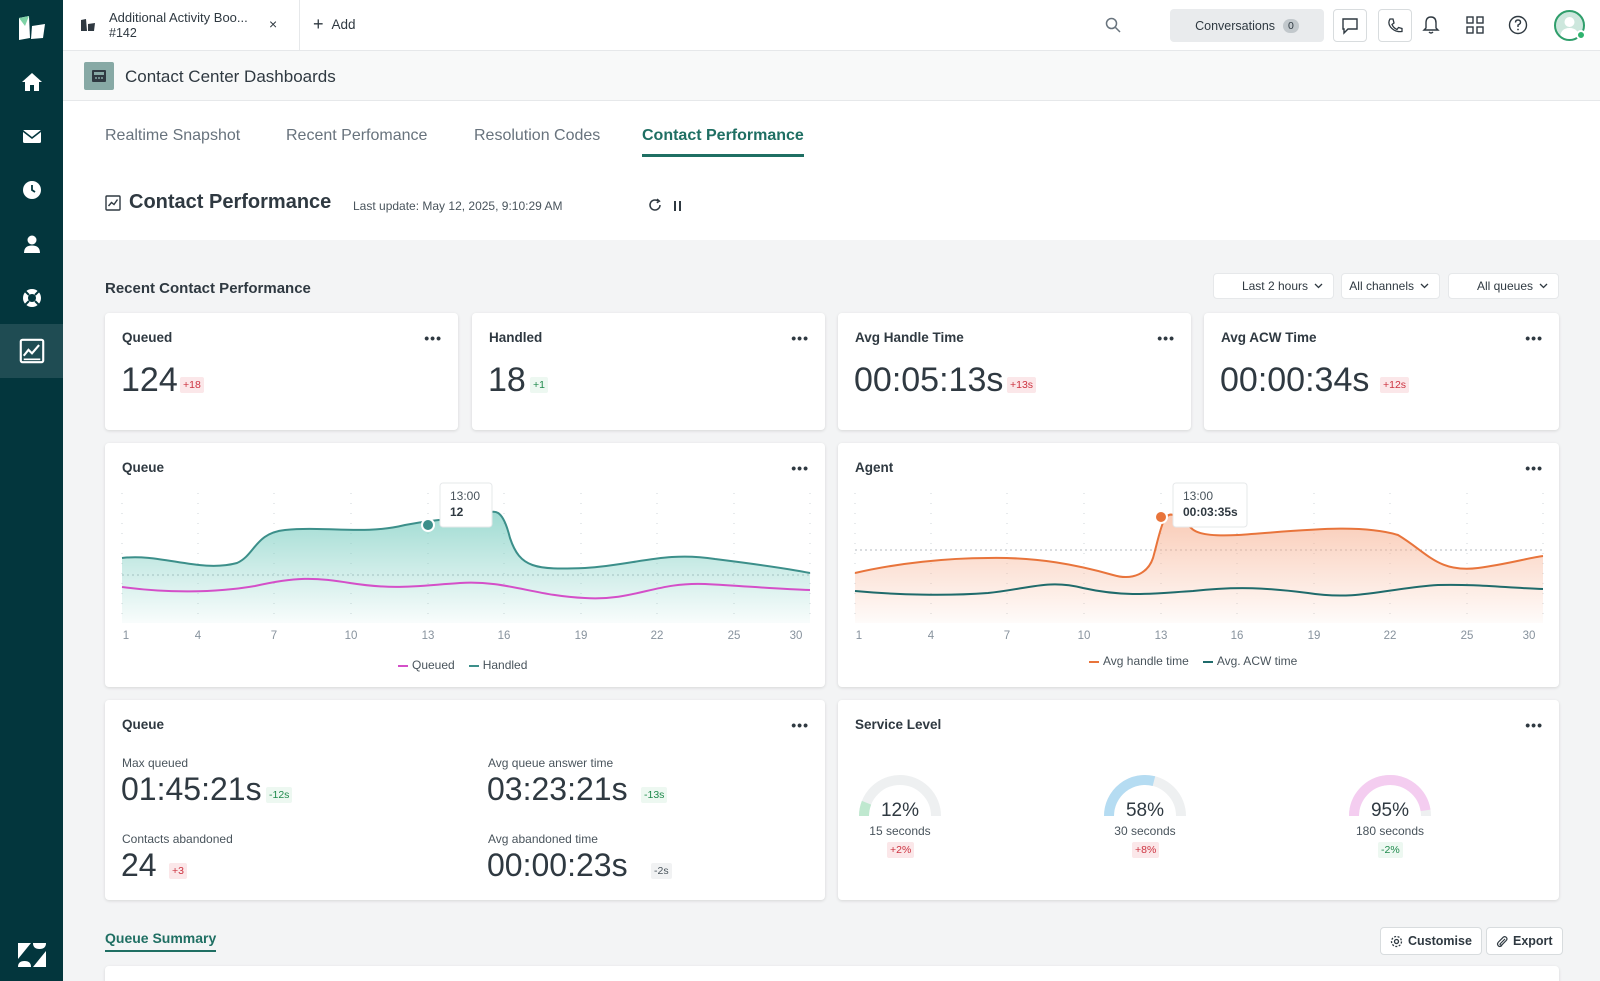 The image size is (1600, 981). What do you see at coordinates (181, 25) in the screenshot?
I see `ticket-tab: Additional Activity Boo... #142 ×` at bounding box center [181, 25].